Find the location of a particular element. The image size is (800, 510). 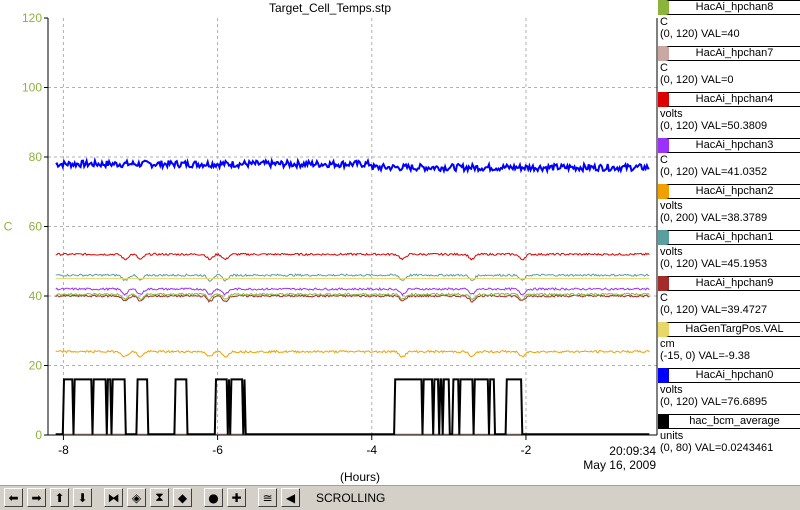

scroll-mode-button: ◀ is located at coordinates (290, 497).